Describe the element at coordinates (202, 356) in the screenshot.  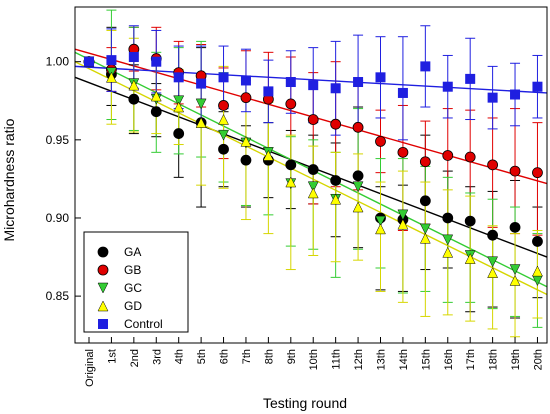
I see `x-tick-label: 5th` at that location.